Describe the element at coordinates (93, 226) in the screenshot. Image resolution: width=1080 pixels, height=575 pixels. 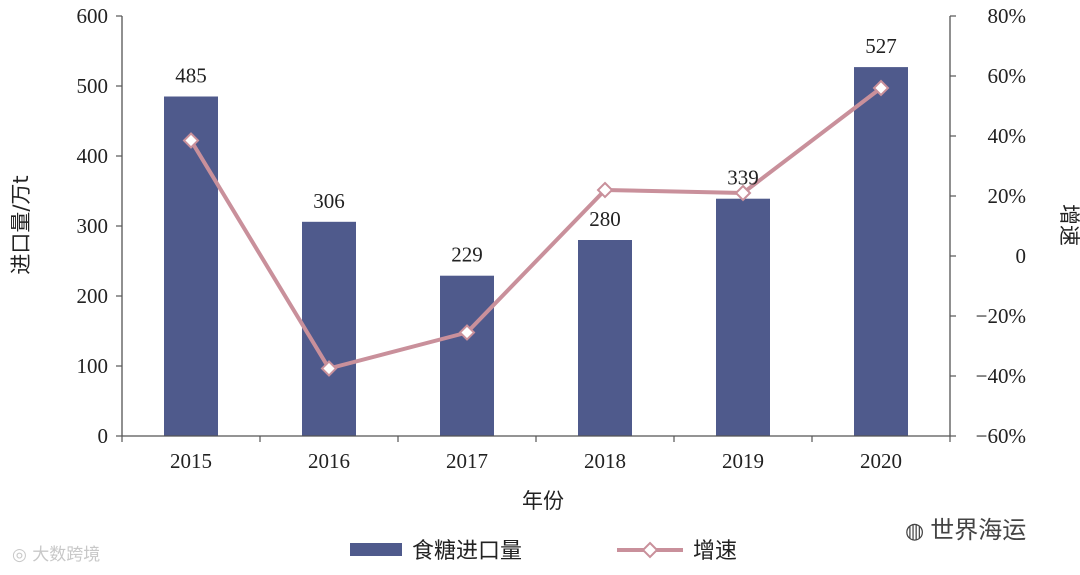
I see `y-tick-label: 300` at that location.